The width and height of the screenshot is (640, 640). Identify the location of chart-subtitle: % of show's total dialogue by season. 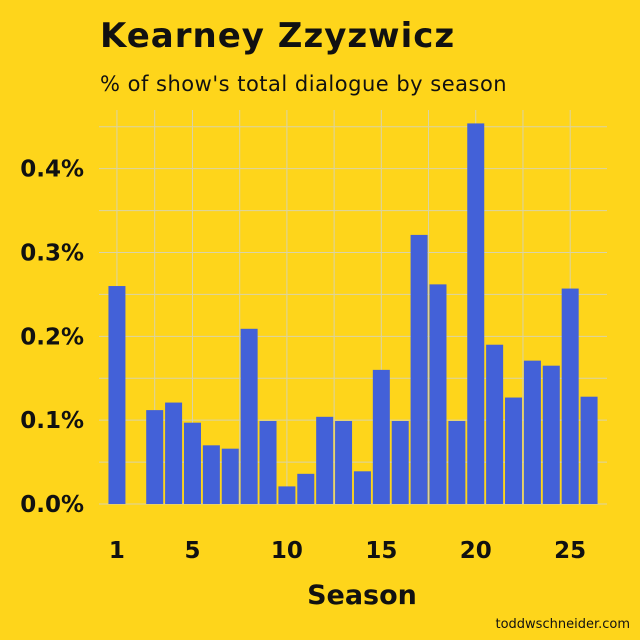
(304, 84).